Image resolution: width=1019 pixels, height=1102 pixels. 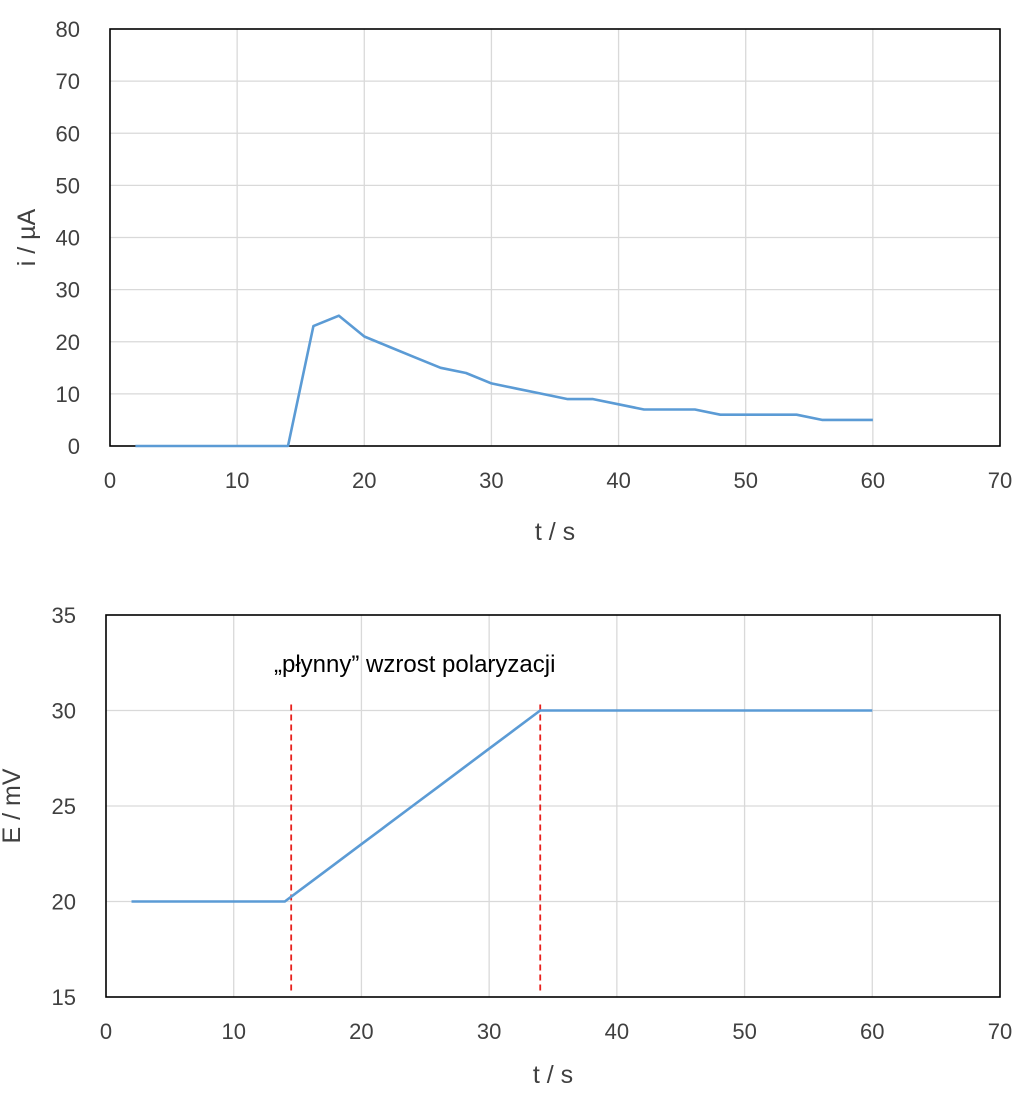 I want to click on chart-1-x-axis-title: t / s, so click(x=555, y=532).